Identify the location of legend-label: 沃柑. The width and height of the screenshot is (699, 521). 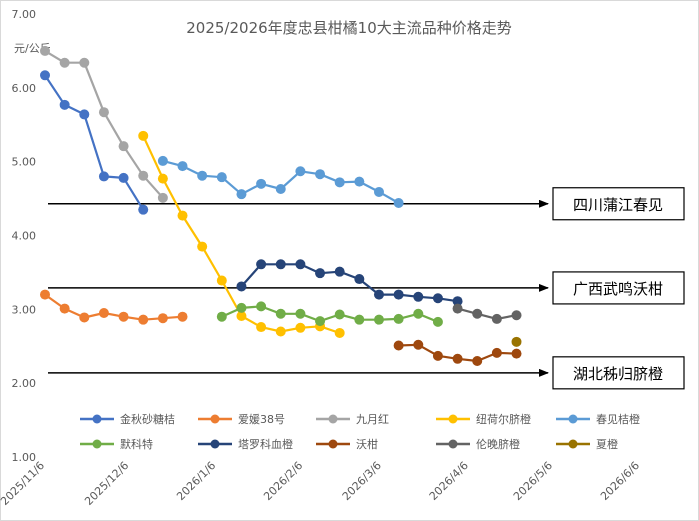
(367, 444).